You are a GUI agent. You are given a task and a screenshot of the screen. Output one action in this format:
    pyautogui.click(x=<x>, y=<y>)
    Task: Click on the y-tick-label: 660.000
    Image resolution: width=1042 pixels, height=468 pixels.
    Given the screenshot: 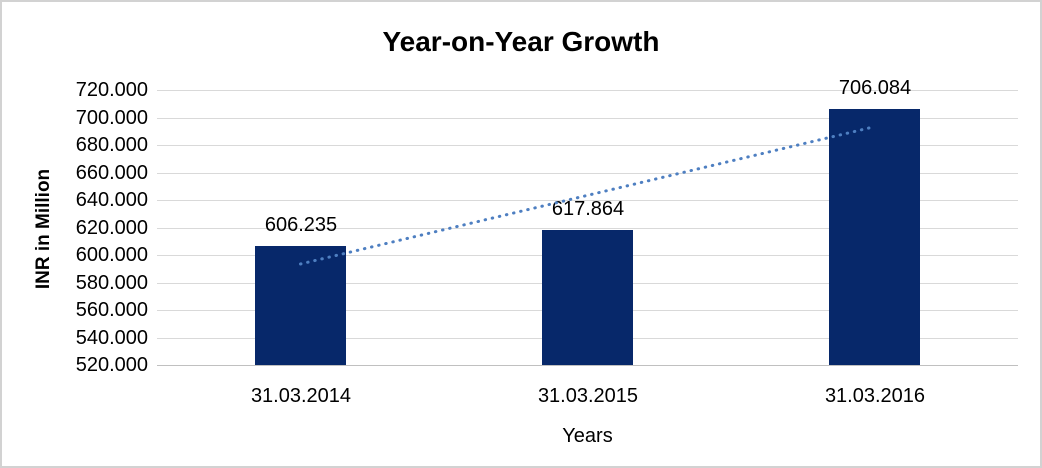 What is the action you would take?
    pyautogui.click(x=111, y=173)
    